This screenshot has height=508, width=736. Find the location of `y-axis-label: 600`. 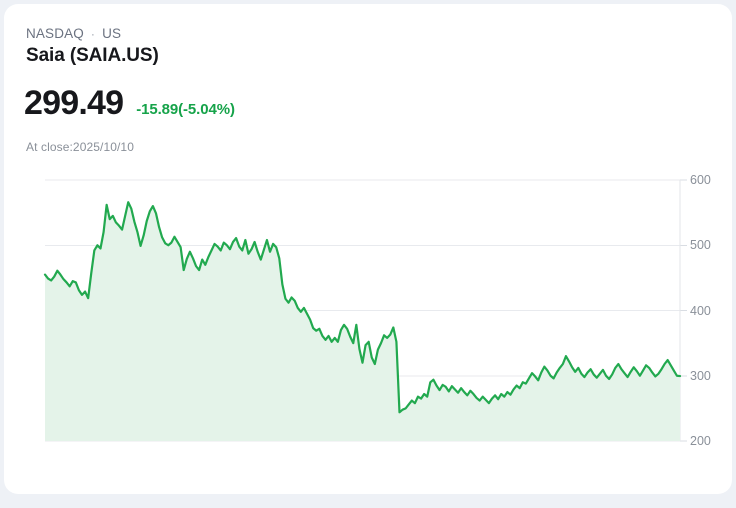

y-axis-label: 600 is located at coordinates (700, 180).